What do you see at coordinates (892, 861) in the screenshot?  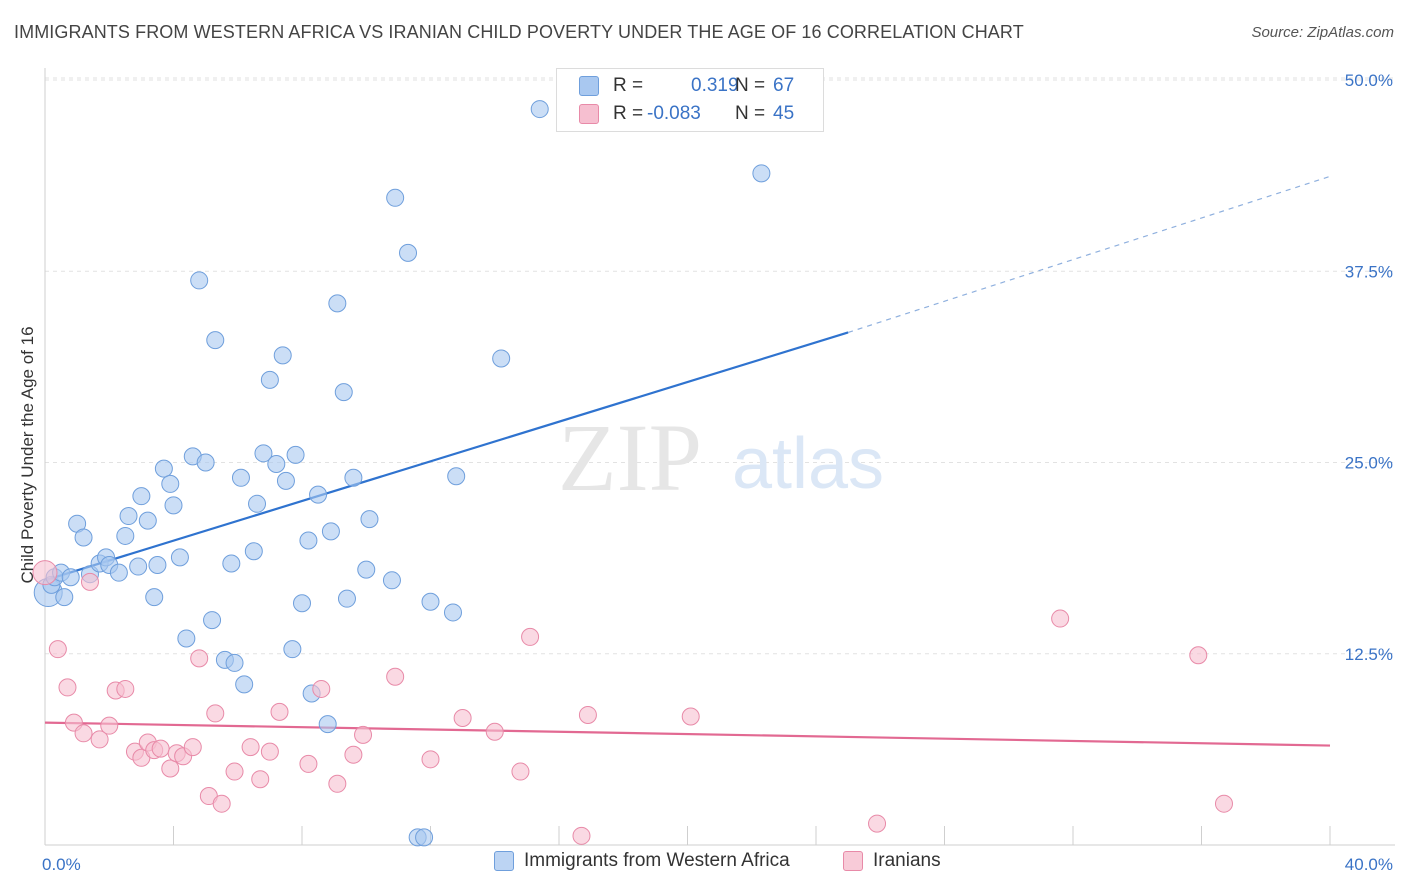 I see `legend-item-iranians: Iranians` at bounding box center [892, 861].